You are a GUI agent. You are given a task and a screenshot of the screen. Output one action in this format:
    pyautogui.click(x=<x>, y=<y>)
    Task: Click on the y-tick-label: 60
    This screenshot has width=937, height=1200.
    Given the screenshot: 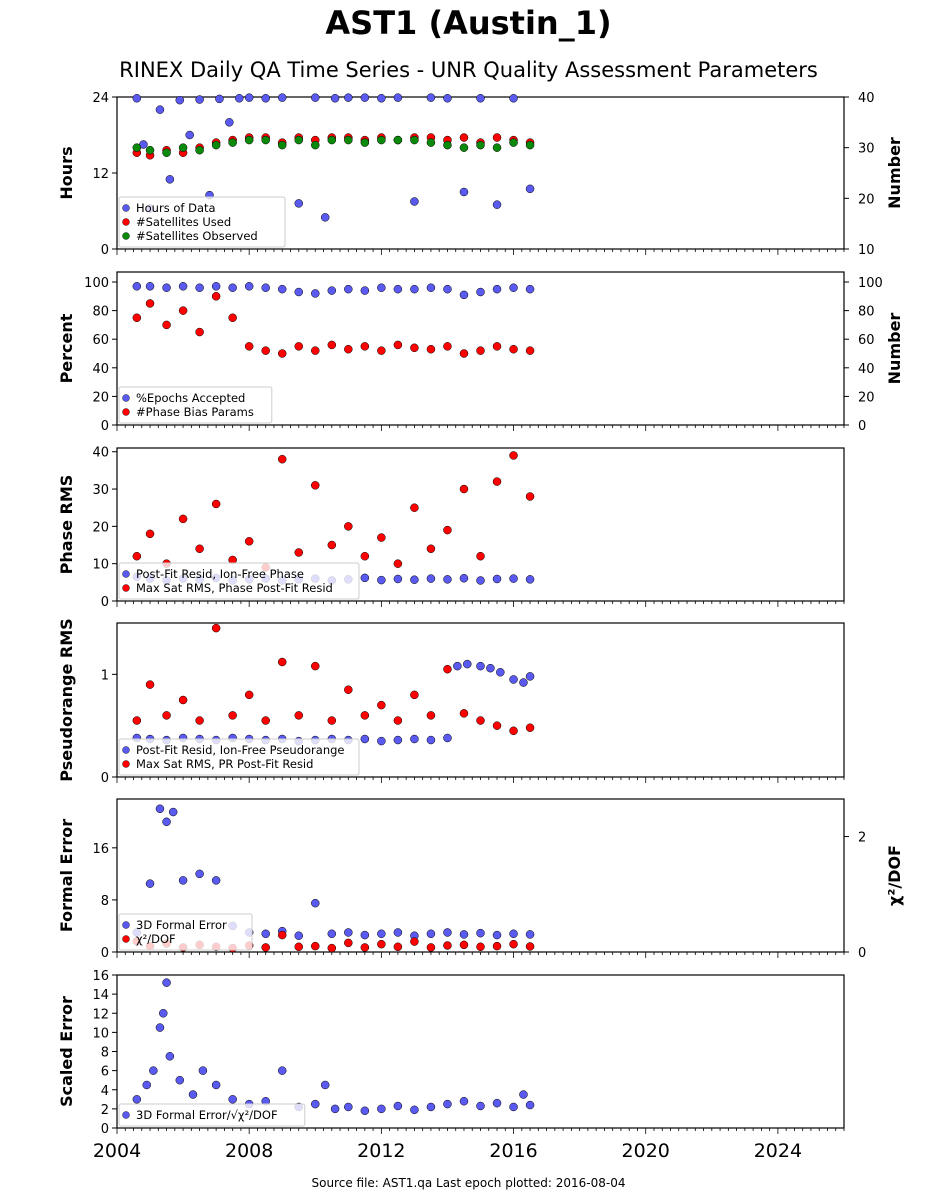 What is the action you would take?
    pyautogui.click(x=100, y=340)
    